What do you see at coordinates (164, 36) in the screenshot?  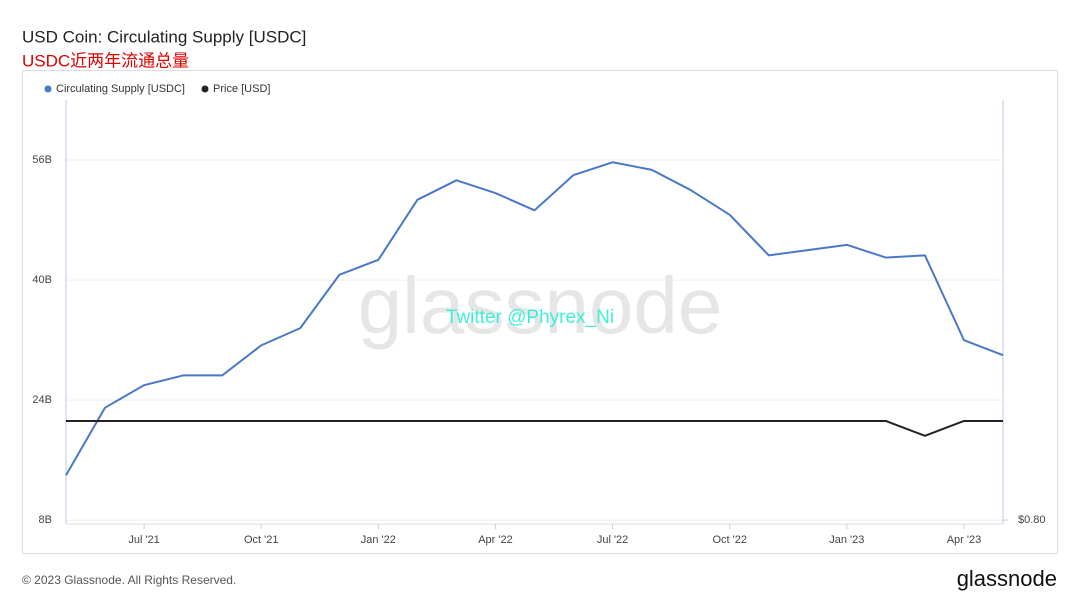 I see `chart-title: USD Coin: Circulating Supply [USDC]` at bounding box center [164, 36].